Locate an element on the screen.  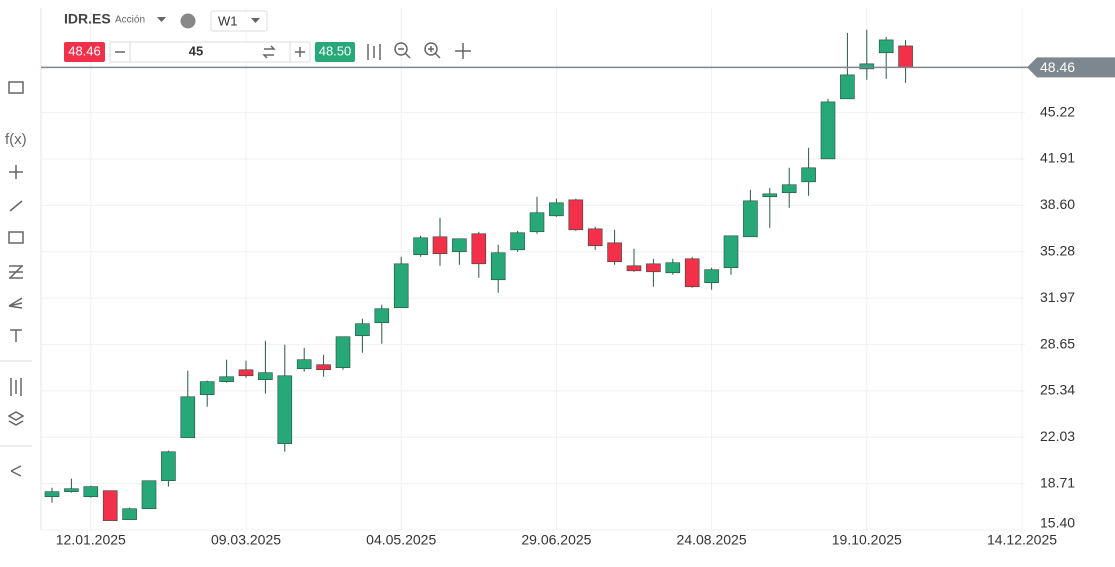
info-icon is located at coordinates (188, 21).